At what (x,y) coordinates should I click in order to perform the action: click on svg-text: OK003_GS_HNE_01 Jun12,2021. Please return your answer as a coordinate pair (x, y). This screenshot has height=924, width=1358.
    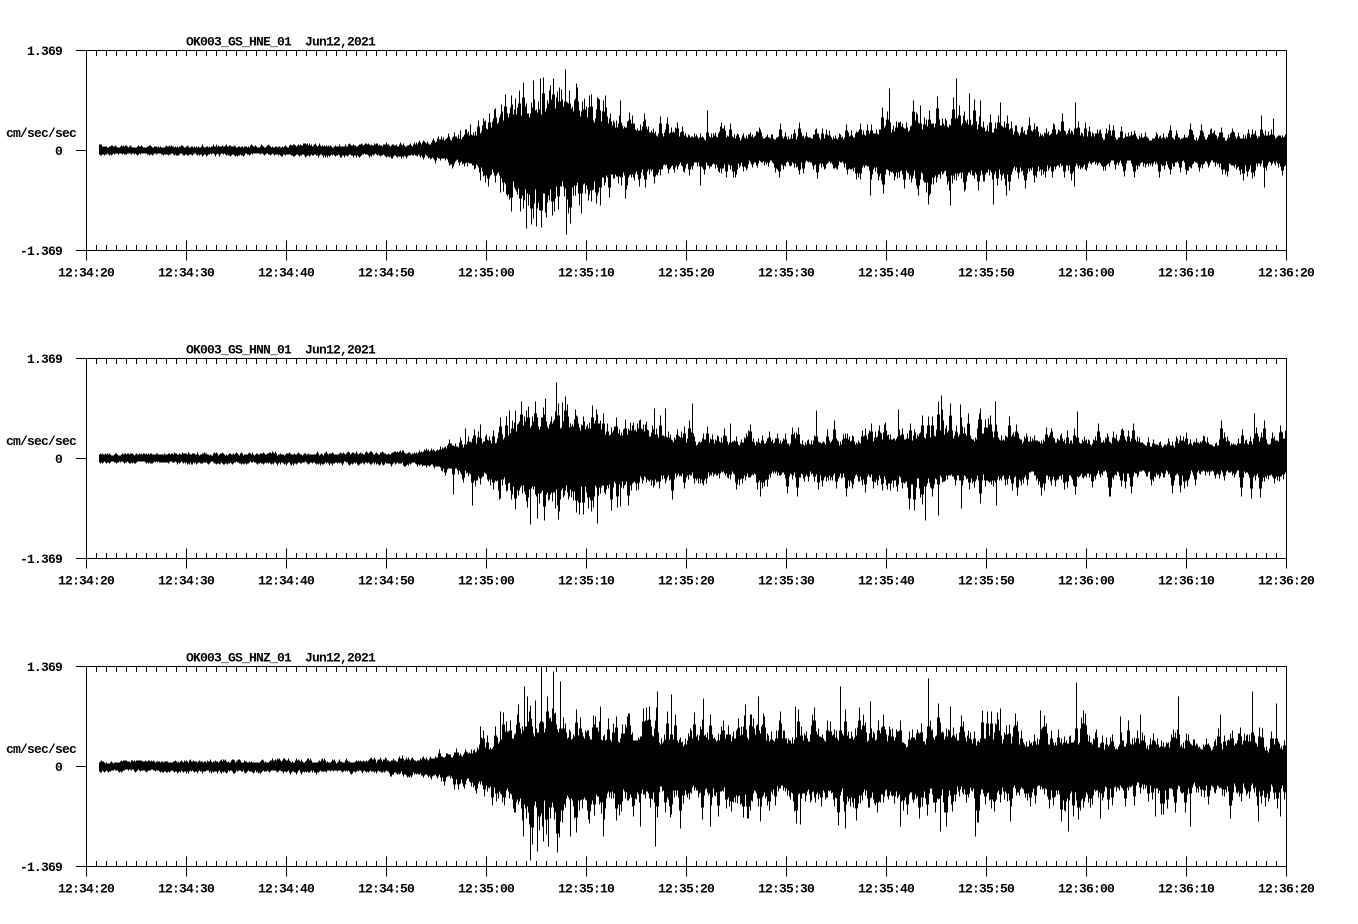
    Looking at the image, I should click on (281, 42).